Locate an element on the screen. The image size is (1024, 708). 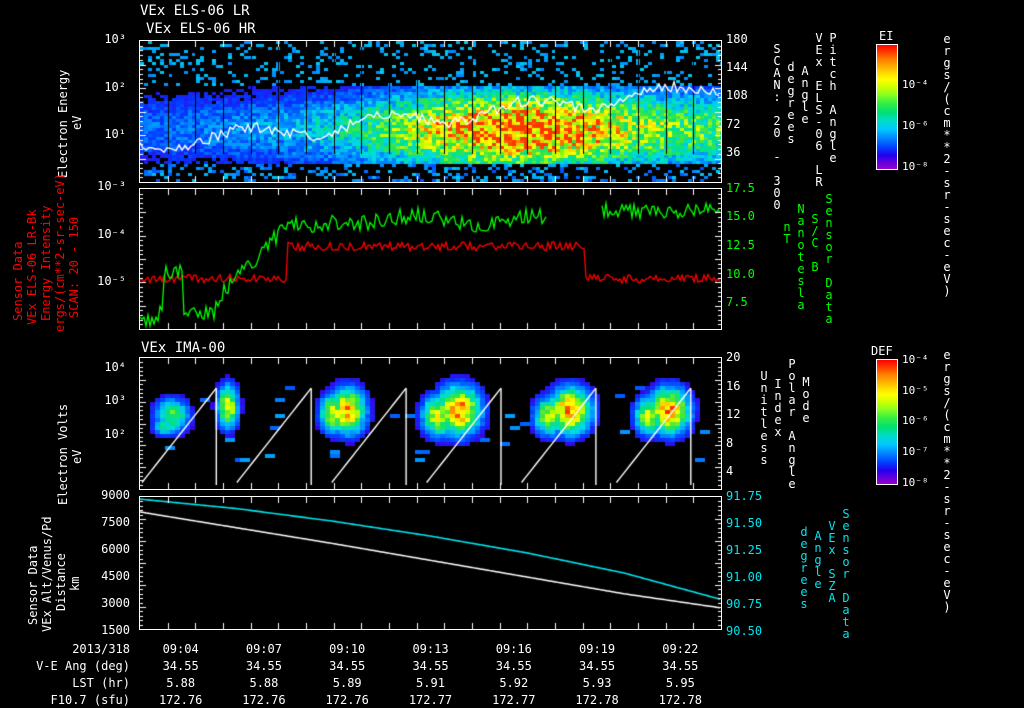
panel1-colorbar-tick-1: 10⁻⁶ is located at coordinates (915, 125).